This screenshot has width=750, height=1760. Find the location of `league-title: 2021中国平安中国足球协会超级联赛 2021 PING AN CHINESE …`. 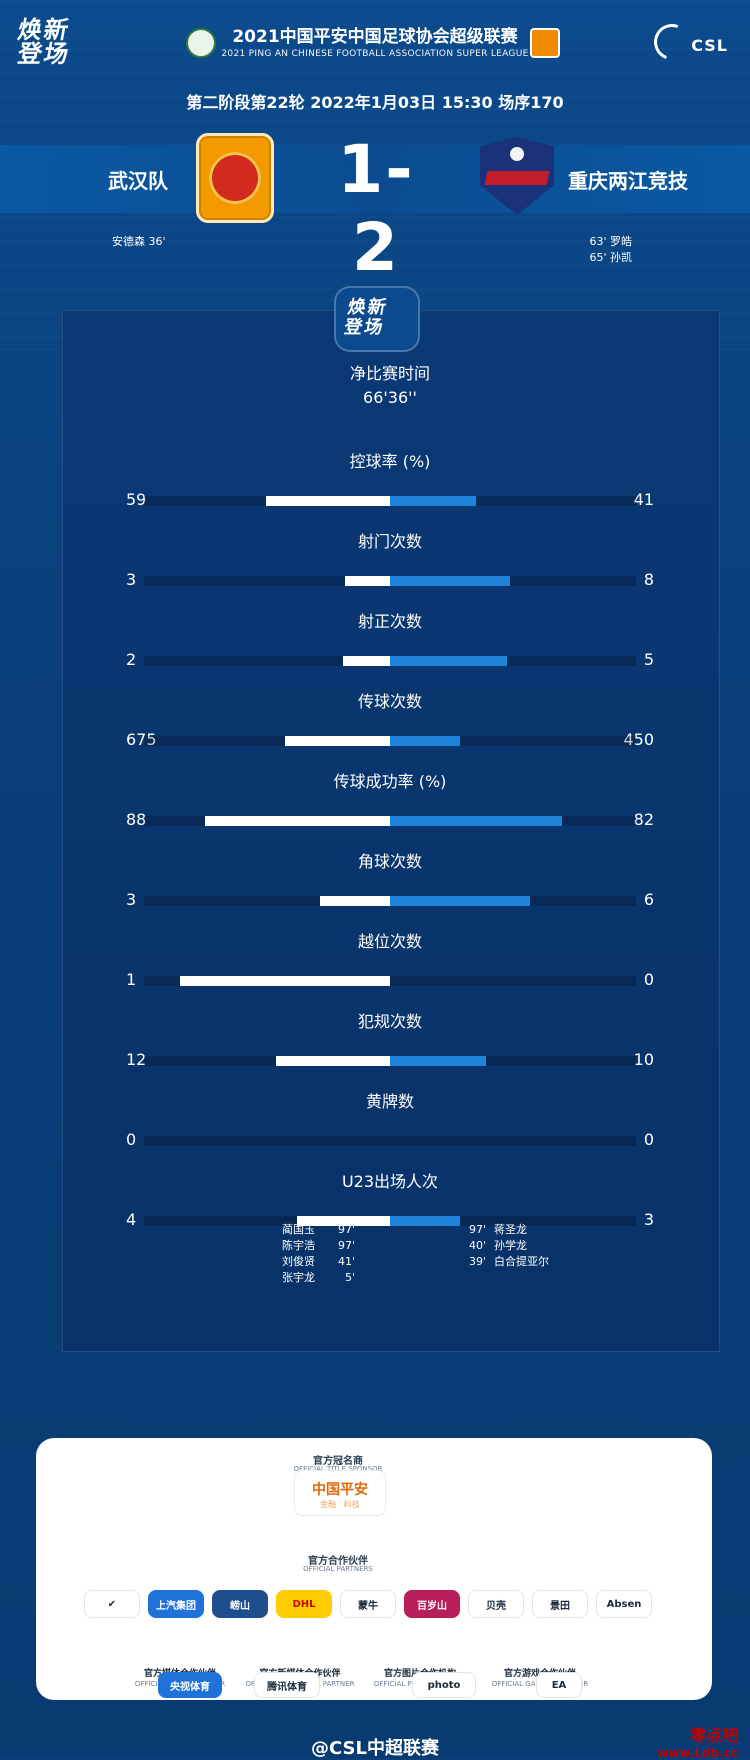

league-title: 2021中国平安中国足球协会超级联赛 2021 PING AN CHINESE … is located at coordinates (375, 44).